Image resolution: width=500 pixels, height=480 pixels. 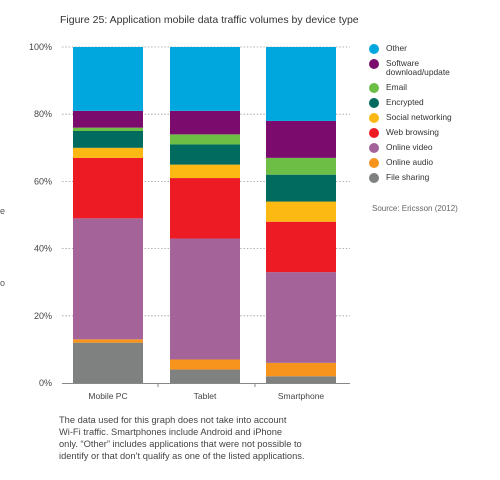 What do you see at coordinates (3, 283) in the screenshot?
I see `cropped-text-fragment: o` at bounding box center [3, 283].